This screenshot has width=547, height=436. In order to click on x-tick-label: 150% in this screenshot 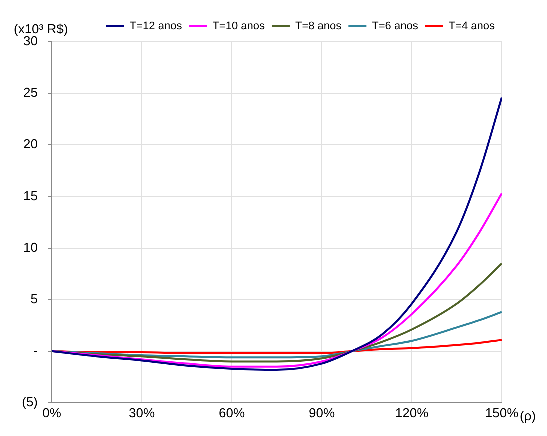, I will do `click(502, 412)`.